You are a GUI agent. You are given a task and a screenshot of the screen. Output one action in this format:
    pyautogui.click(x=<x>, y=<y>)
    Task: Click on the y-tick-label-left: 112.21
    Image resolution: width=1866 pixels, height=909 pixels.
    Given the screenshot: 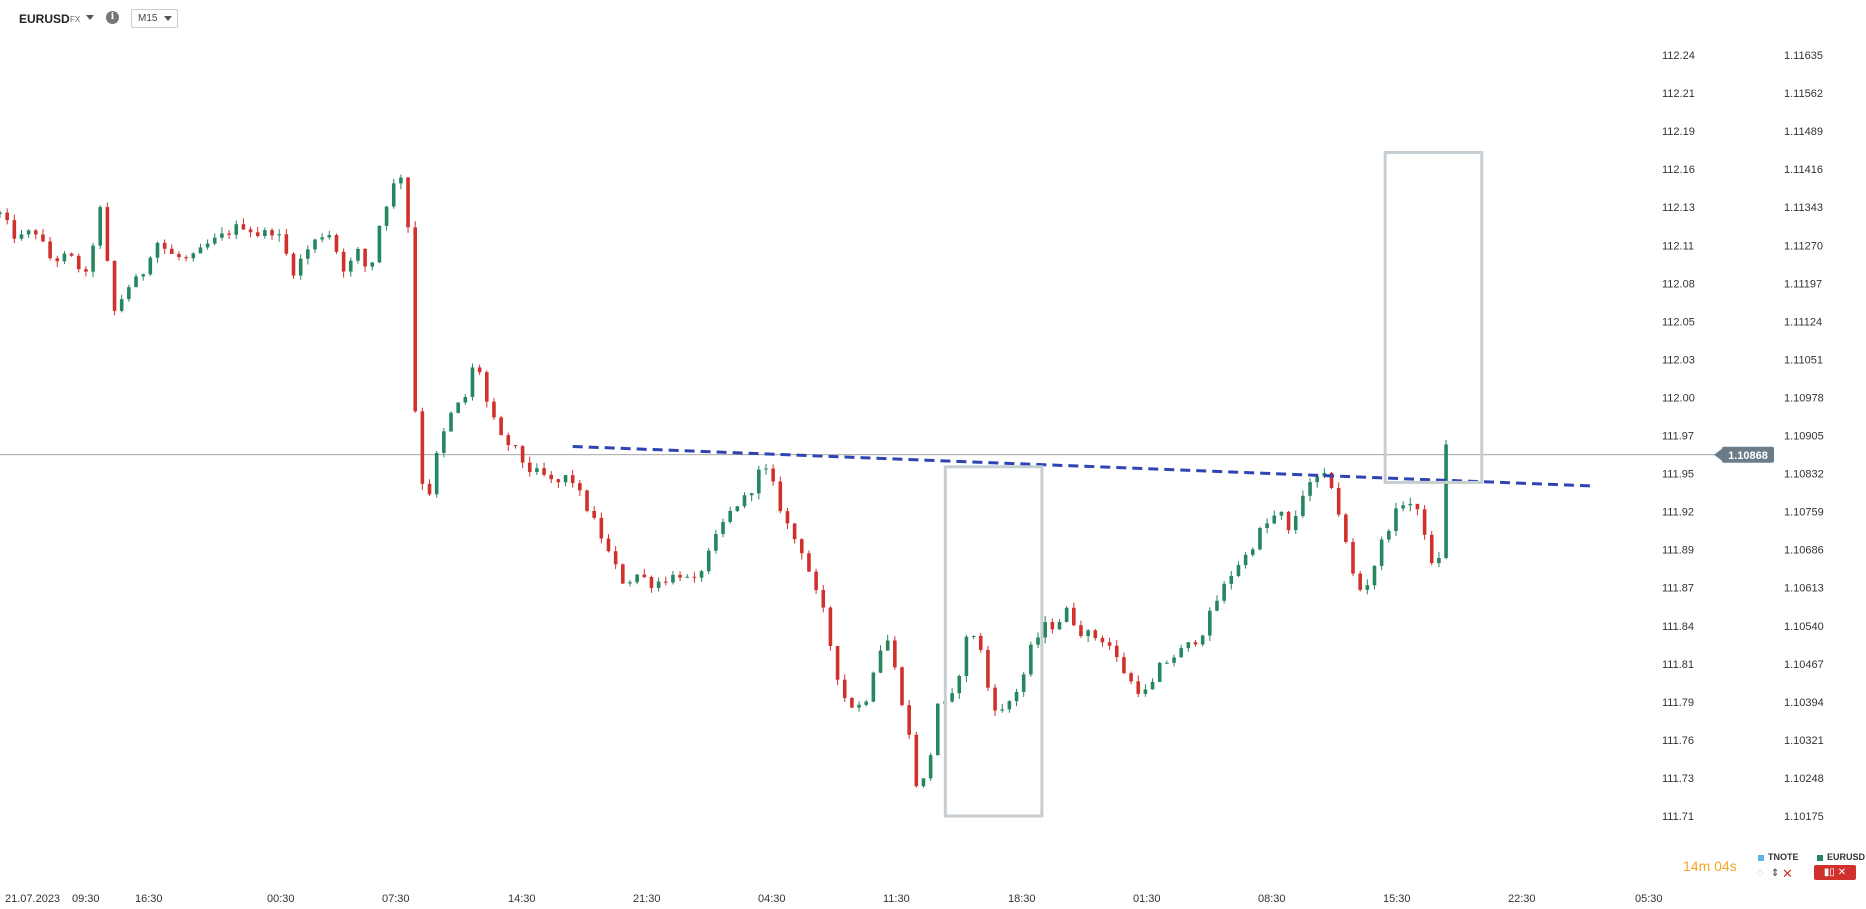 What is the action you would take?
    pyautogui.click(x=1678, y=94)
    